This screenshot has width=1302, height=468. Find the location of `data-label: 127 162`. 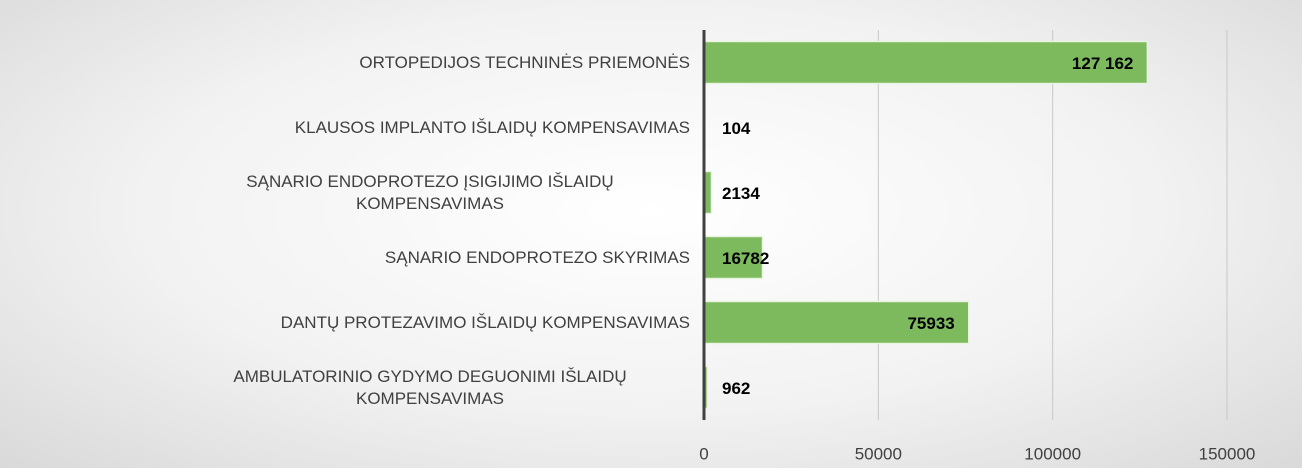

data-label: 127 162 is located at coordinates (1102, 63).